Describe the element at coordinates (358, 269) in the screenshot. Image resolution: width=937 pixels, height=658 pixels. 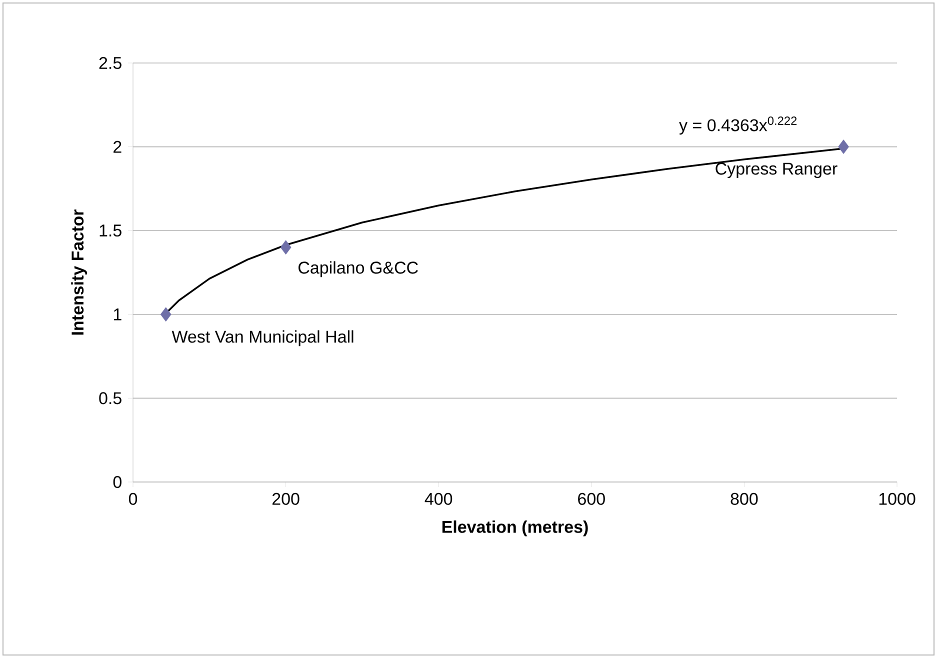
I see `annotation: Capilano G&CC` at that location.